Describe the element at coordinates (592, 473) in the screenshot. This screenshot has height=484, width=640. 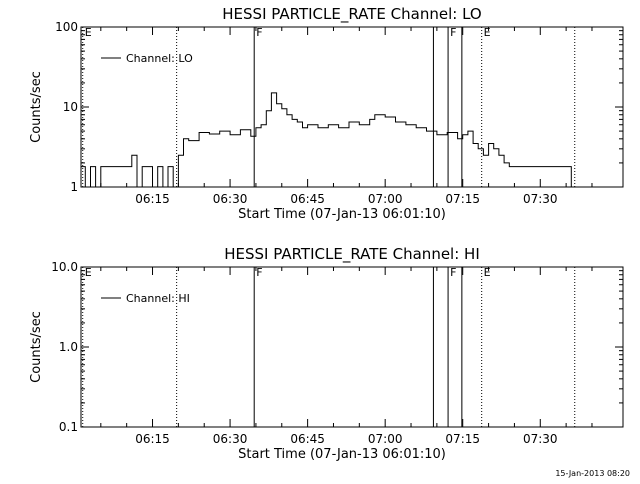
I see `footer-timestamp: 15-Jan-2013 08:20` at that location.